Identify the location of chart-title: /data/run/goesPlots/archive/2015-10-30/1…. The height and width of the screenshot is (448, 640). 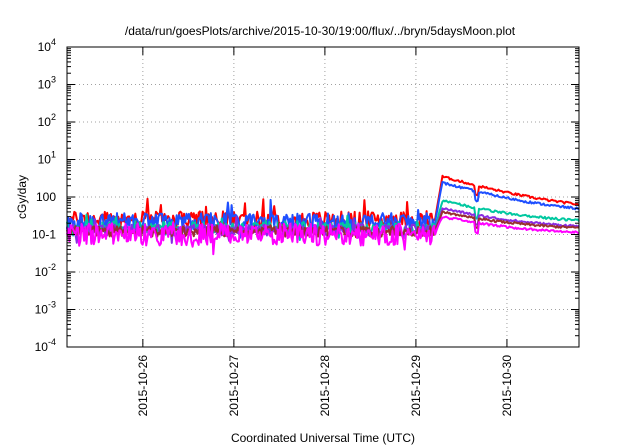
(320, 31).